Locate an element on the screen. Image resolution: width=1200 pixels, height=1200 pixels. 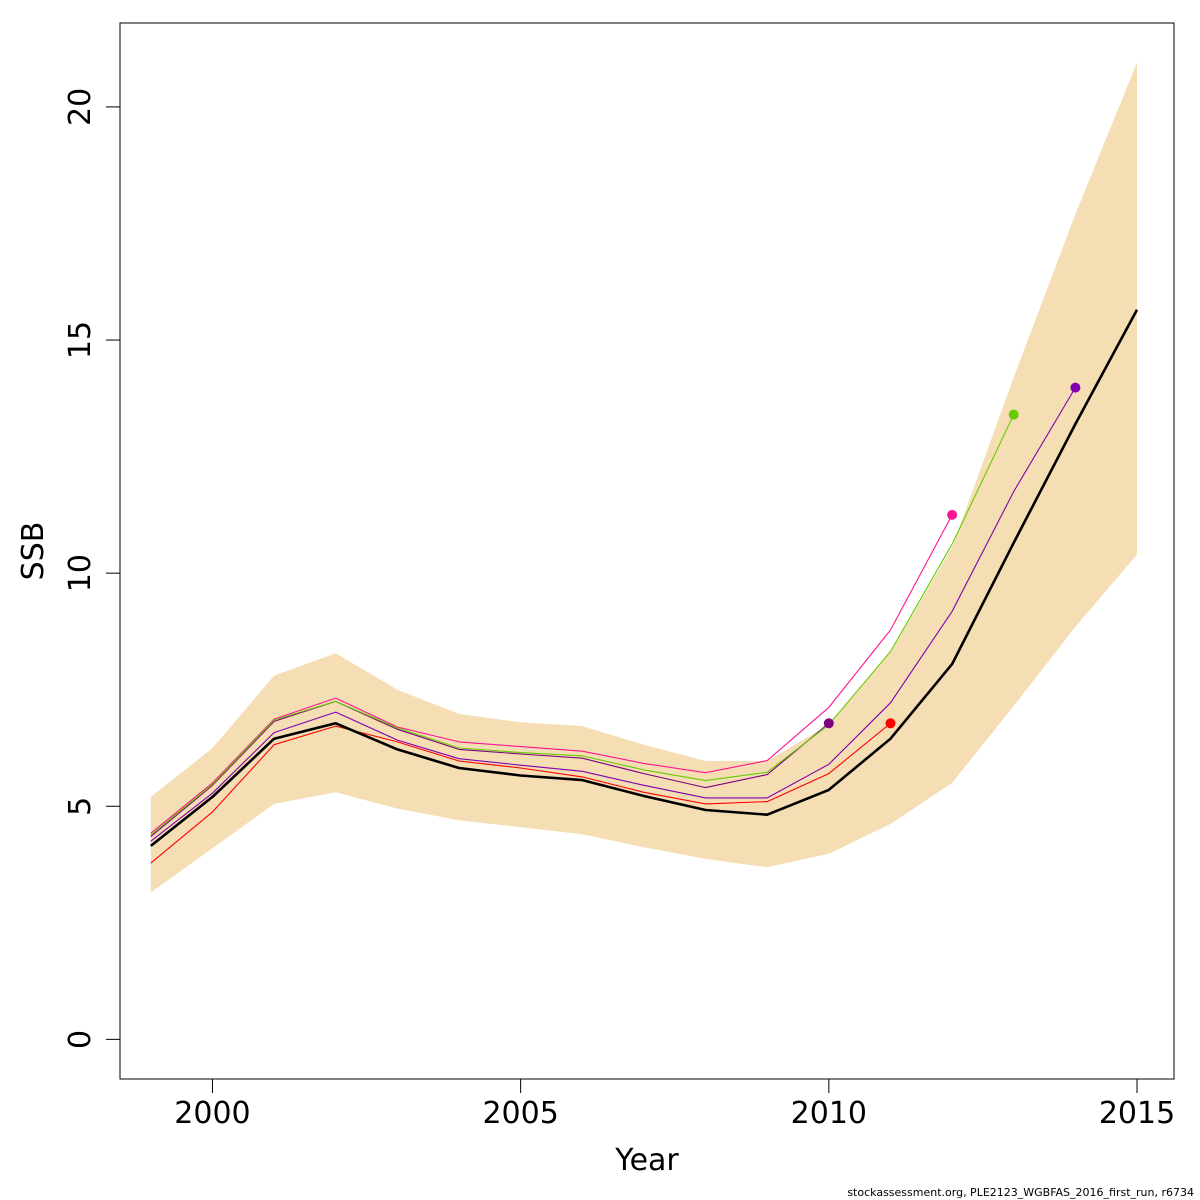
y-axis-title: SSB is located at coordinates (33, 551).